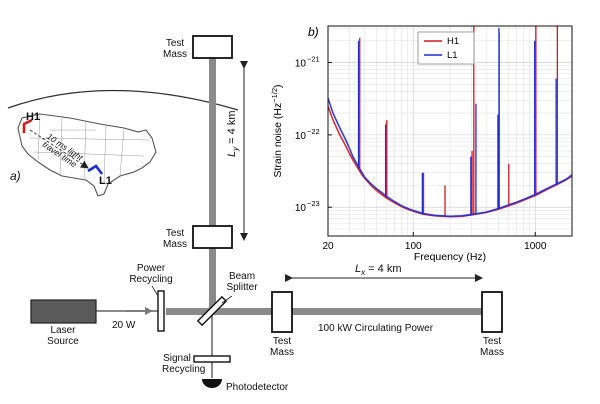 This screenshot has height=404, width=600. I want to click on chart-ylabel-close: ), so click(278, 86).